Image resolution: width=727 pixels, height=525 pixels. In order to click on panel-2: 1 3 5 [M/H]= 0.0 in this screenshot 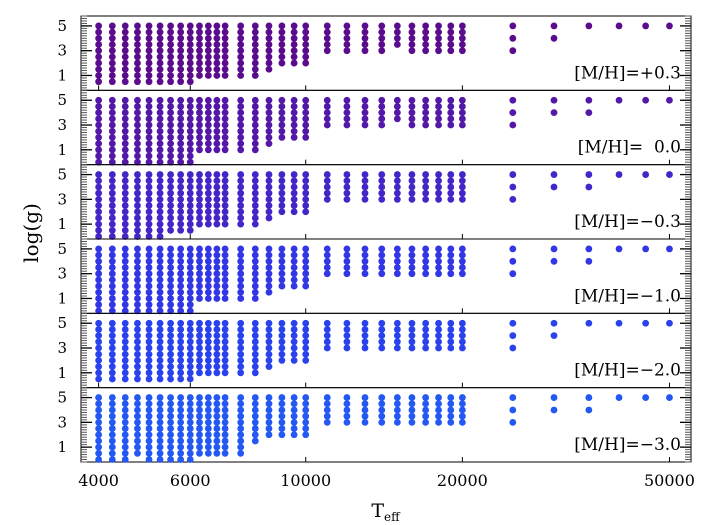, I will do `click(374, 127)`.